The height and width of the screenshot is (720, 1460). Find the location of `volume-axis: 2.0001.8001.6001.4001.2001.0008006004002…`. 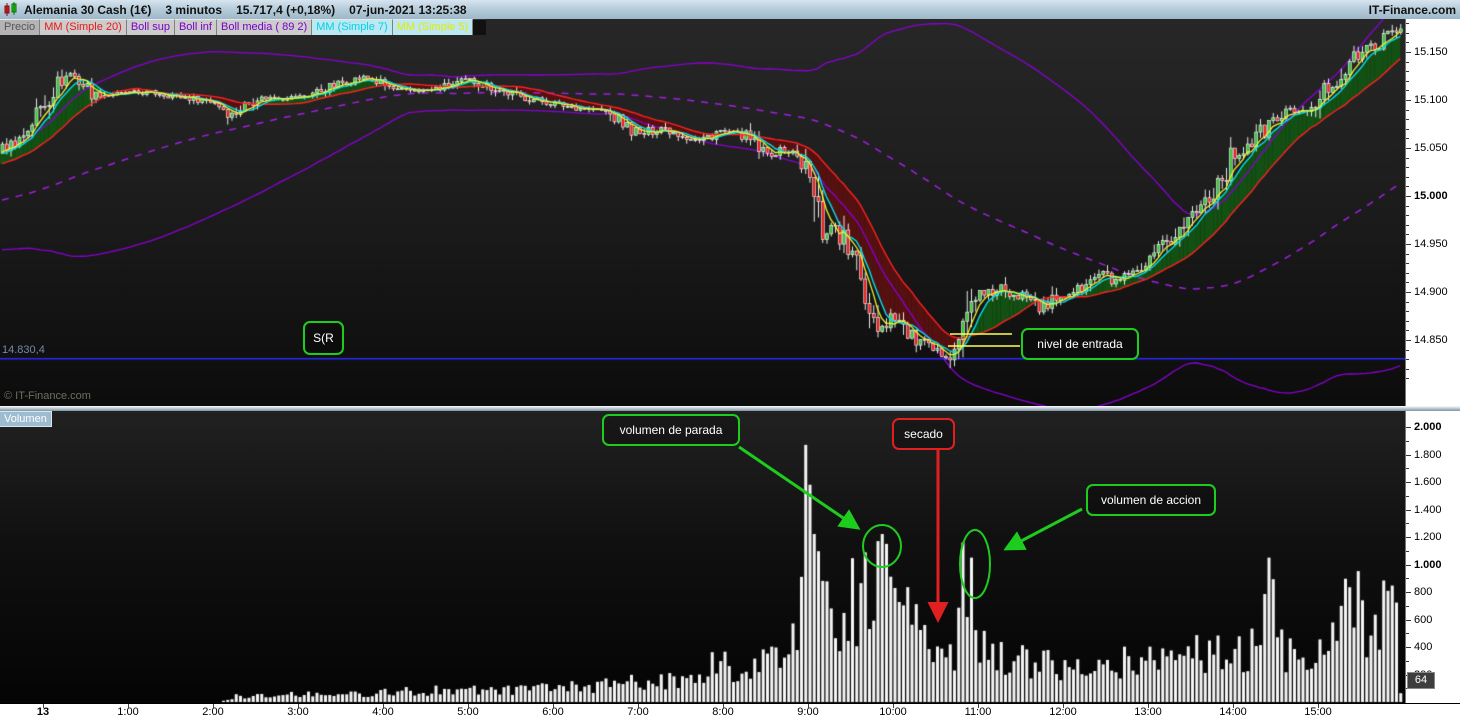

volume-axis: 2.0001.8001.6001.4001.2001.0008006004002… is located at coordinates (1432, 557).